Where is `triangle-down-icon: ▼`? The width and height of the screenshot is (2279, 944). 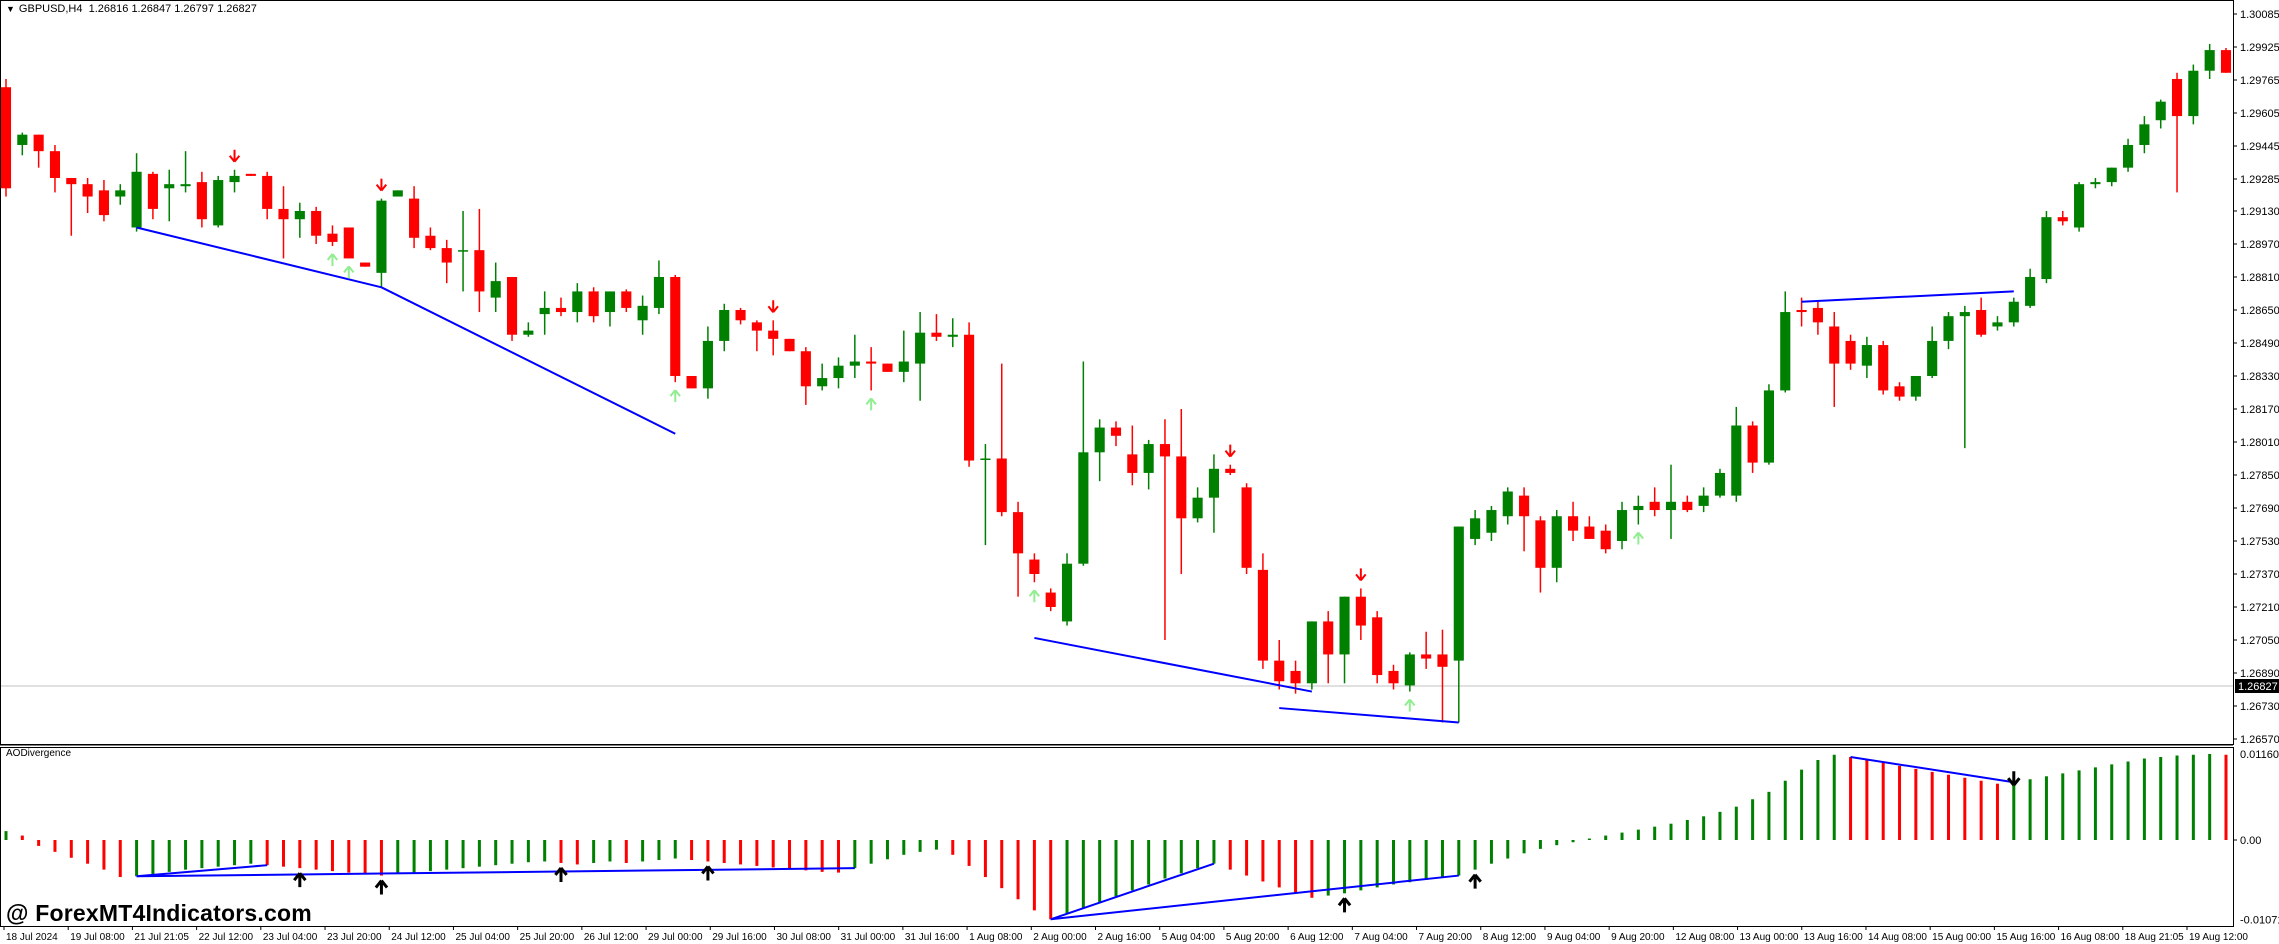 triangle-down-icon: ▼ is located at coordinates (10, 9).